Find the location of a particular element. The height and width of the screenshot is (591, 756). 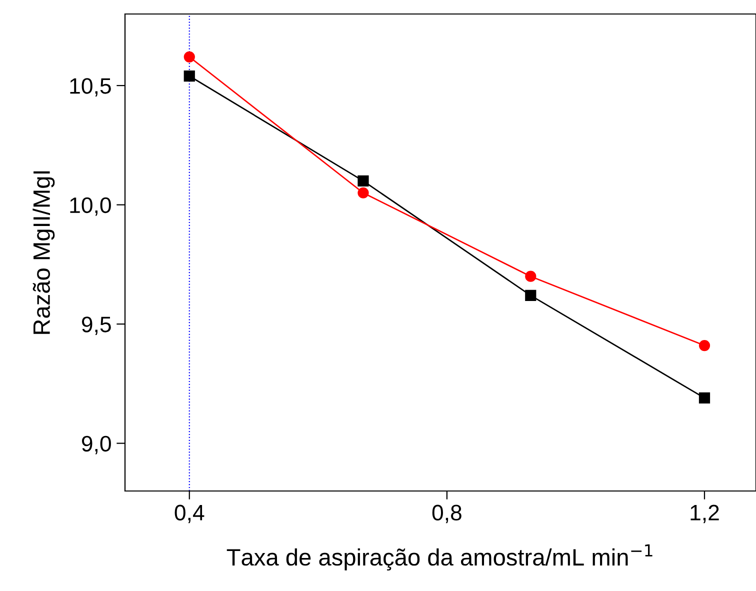

y-tick-label: 10,5 is located at coordinates (90, 87).